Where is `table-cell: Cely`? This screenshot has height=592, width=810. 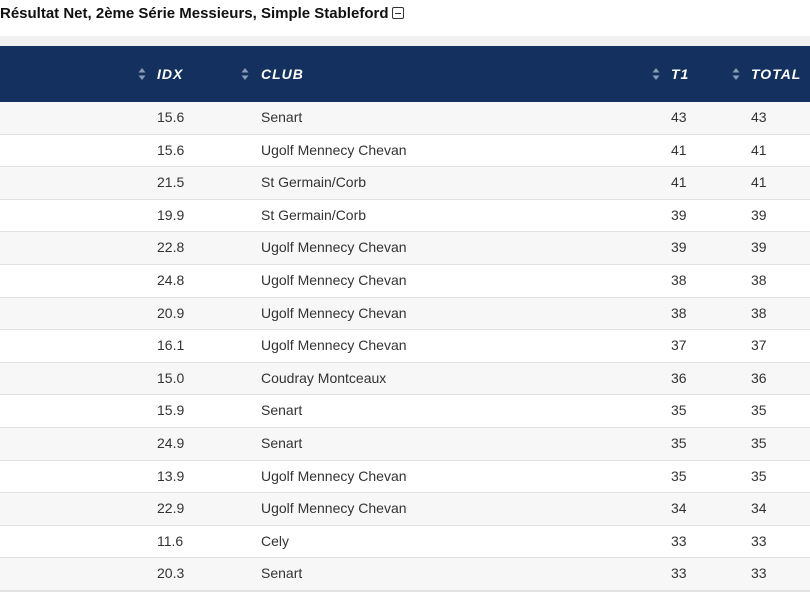
table-cell: Cely is located at coordinates (275, 540).